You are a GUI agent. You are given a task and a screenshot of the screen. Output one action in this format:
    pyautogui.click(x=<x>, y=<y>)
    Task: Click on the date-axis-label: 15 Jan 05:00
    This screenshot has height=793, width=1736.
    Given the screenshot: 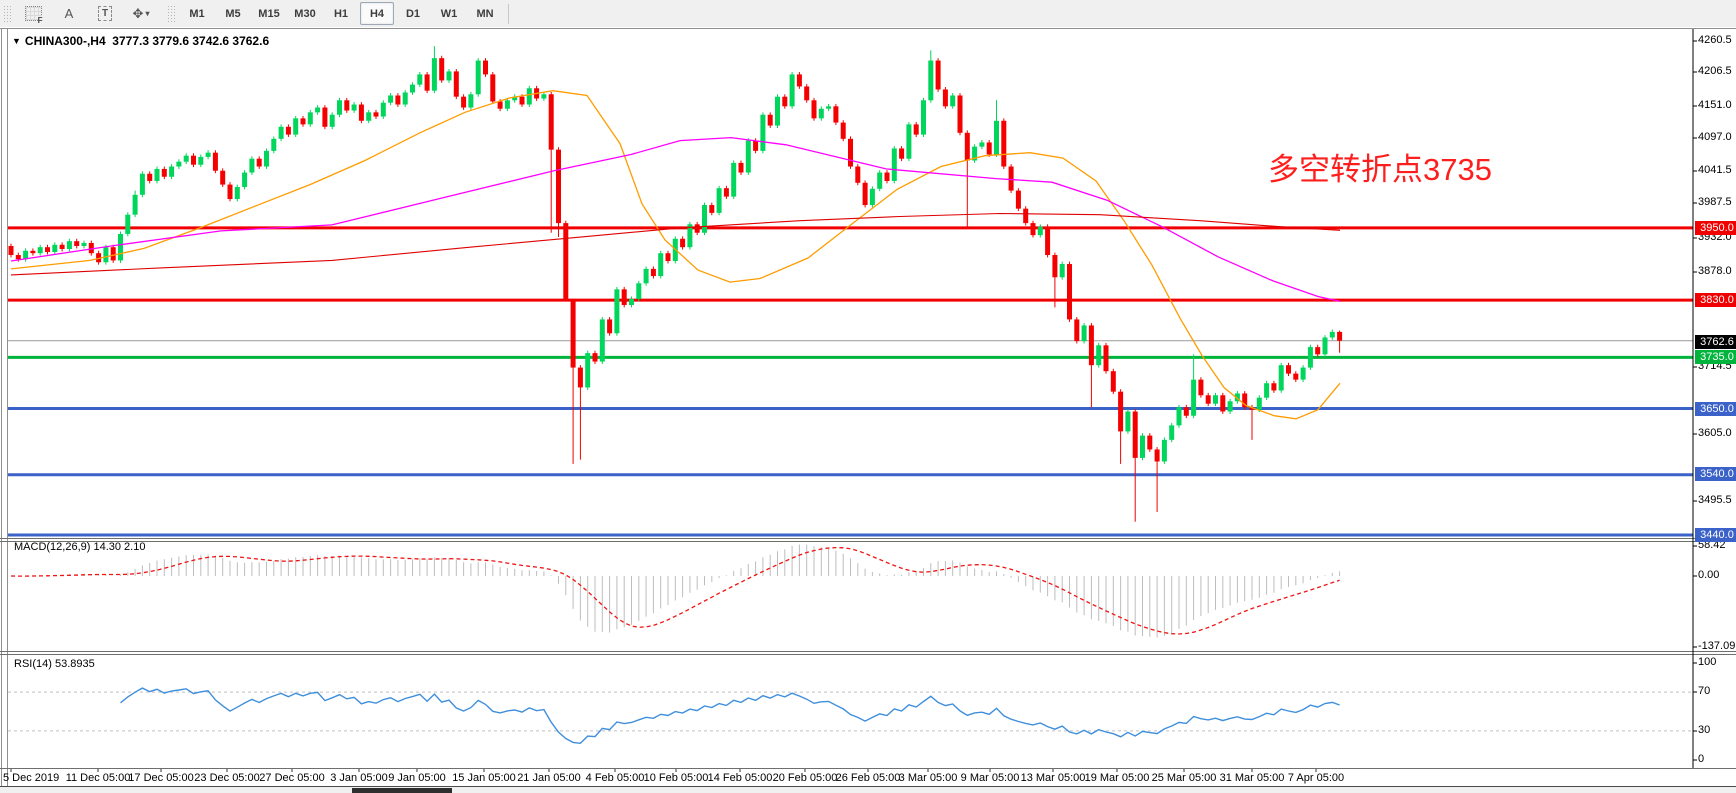 What is the action you would take?
    pyautogui.click(x=484, y=778)
    